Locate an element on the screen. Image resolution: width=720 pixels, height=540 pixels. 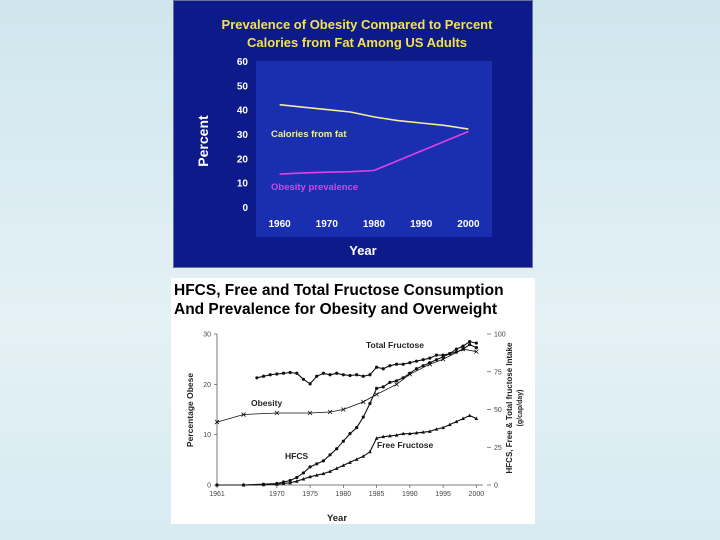
chart2-series-hfcs is located at coordinates (347, 413).